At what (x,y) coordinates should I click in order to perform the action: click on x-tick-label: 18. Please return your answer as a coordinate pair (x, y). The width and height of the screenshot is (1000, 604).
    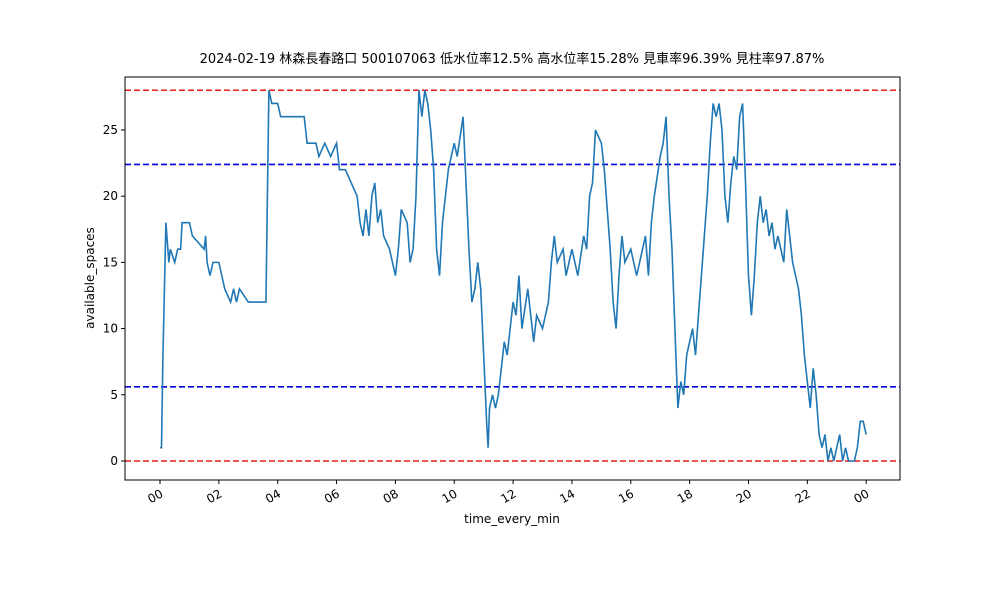
    Looking at the image, I should click on (685, 496).